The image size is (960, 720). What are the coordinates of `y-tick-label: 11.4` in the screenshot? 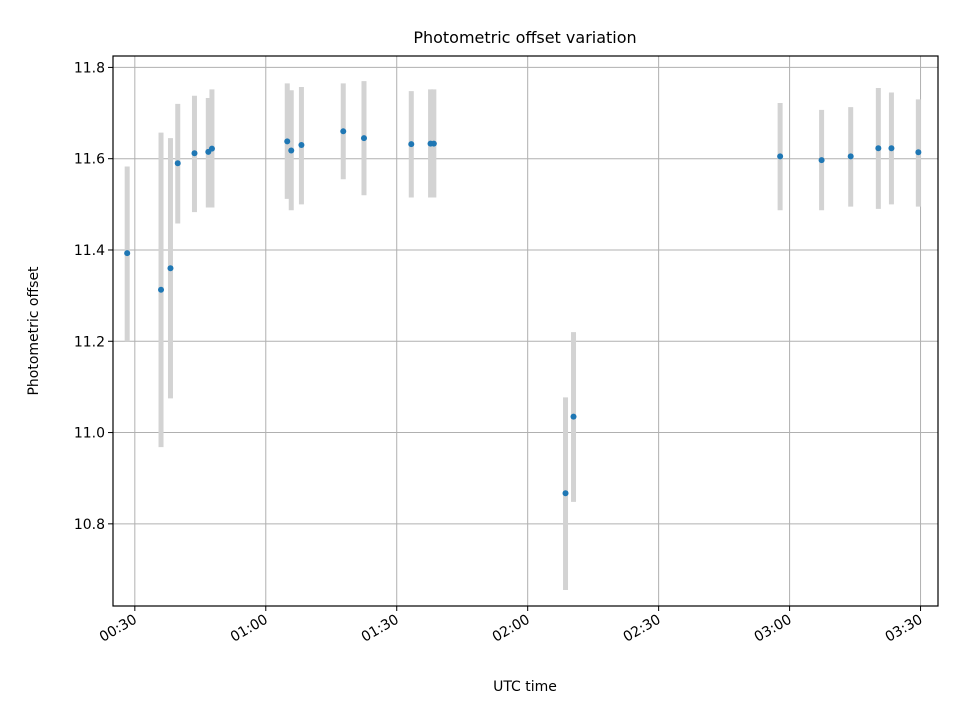 It's located at (89, 251).